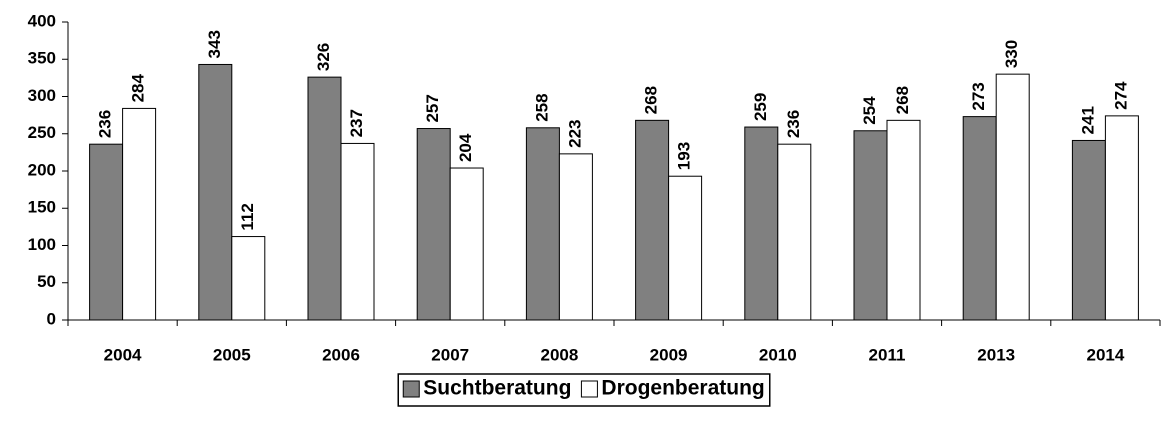  Describe the element at coordinates (450, 354) in the screenshot. I see `x-tick-label: 2007` at that location.